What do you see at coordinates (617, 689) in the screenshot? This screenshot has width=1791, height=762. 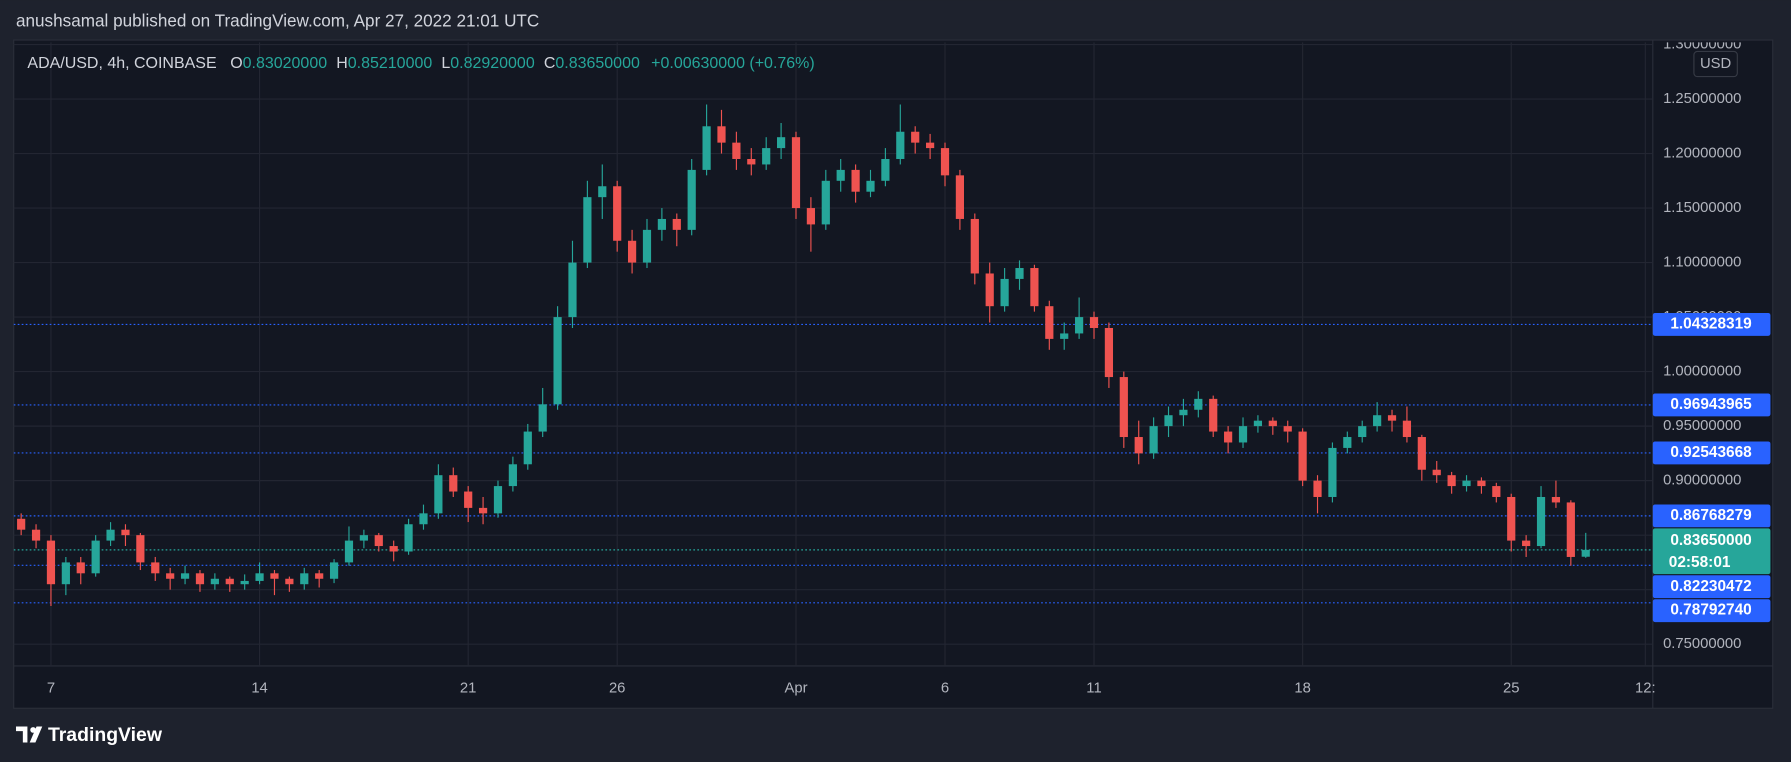 I see `x-tick-label: 26` at bounding box center [617, 689].